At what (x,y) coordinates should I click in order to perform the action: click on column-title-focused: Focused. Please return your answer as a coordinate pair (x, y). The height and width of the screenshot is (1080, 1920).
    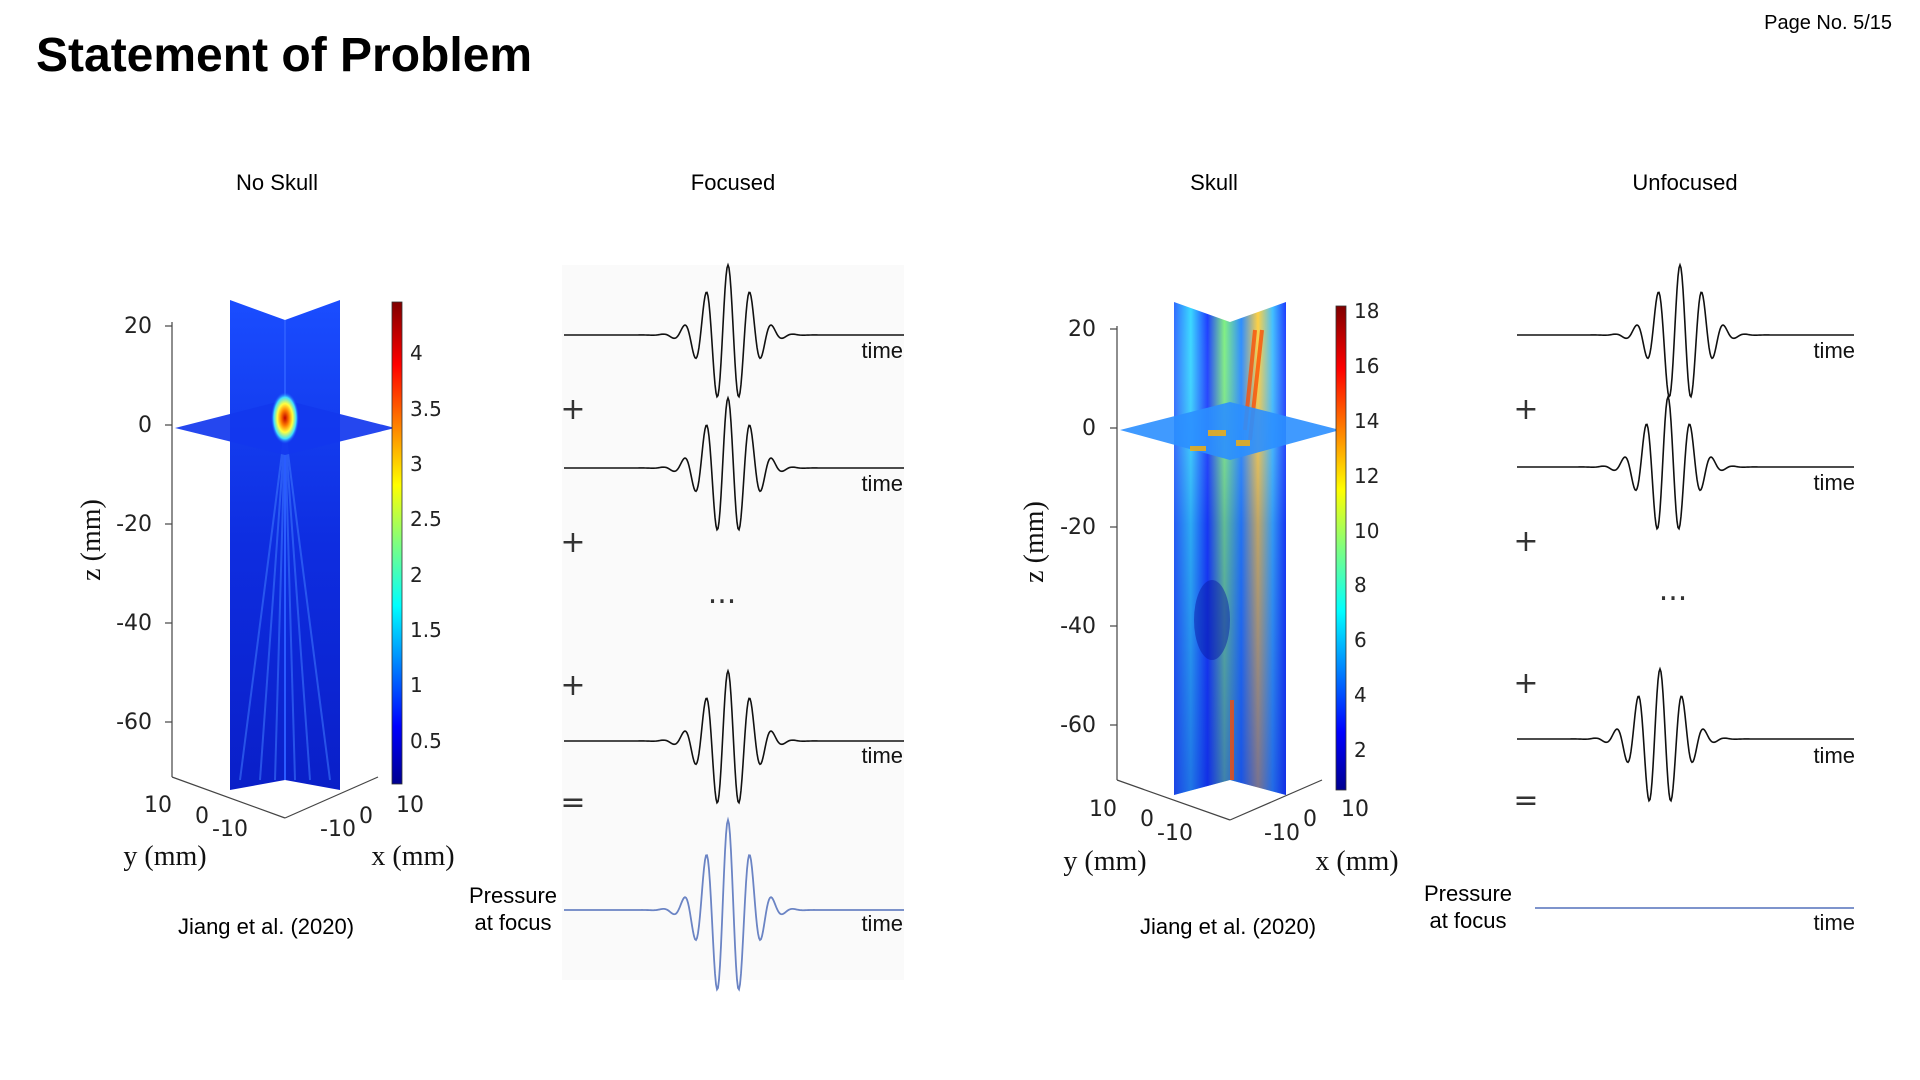
    Looking at the image, I should click on (733, 182).